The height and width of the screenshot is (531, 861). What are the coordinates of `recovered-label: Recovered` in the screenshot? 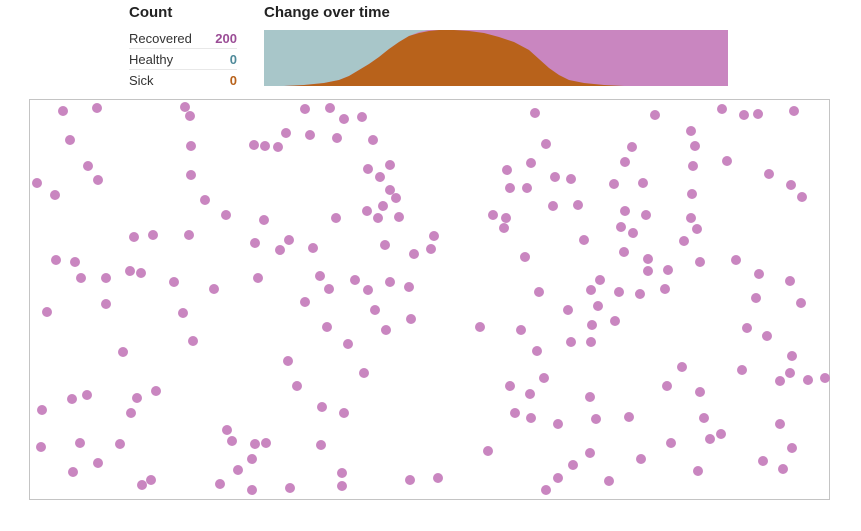 It's located at (160, 38).